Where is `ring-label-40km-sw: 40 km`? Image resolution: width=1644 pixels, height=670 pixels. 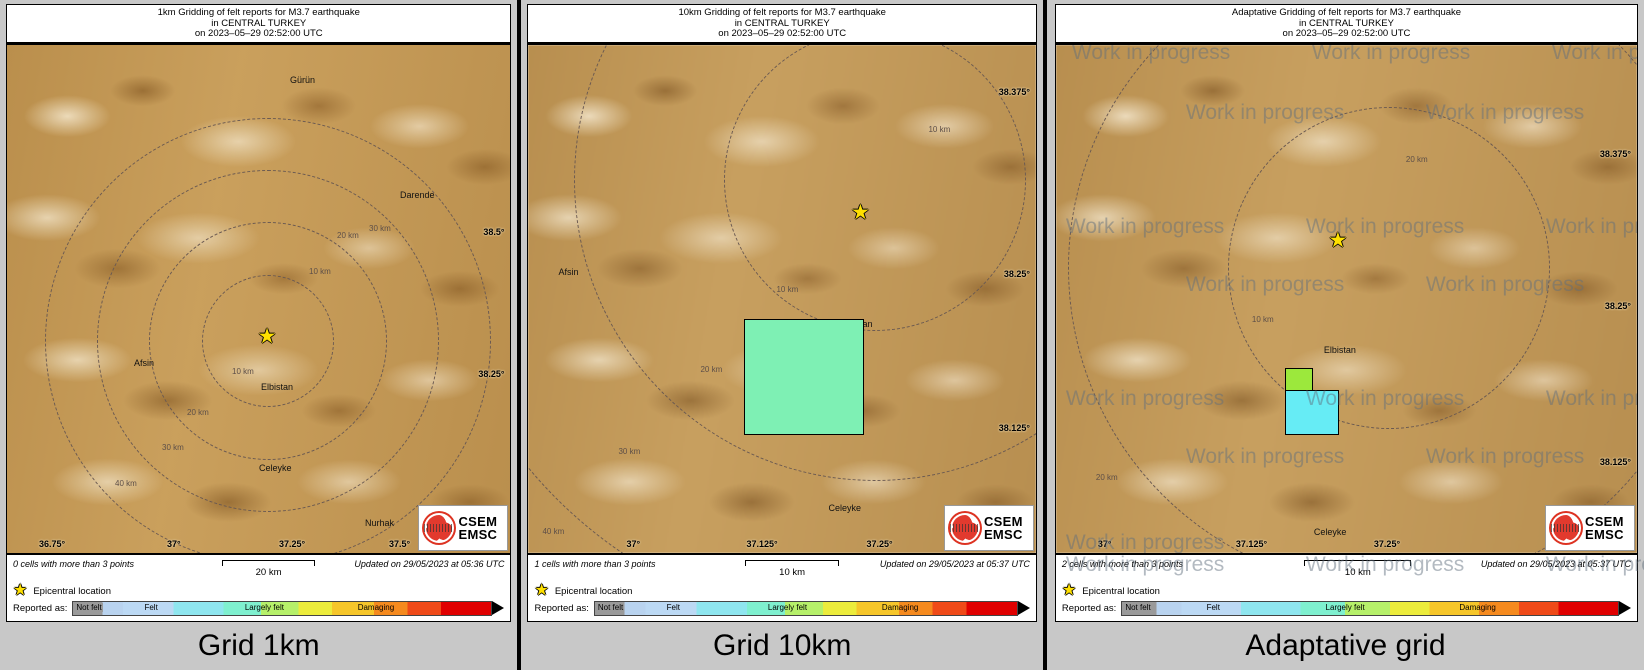 ring-label-40km-sw: 40 km is located at coordinates (126, 483).